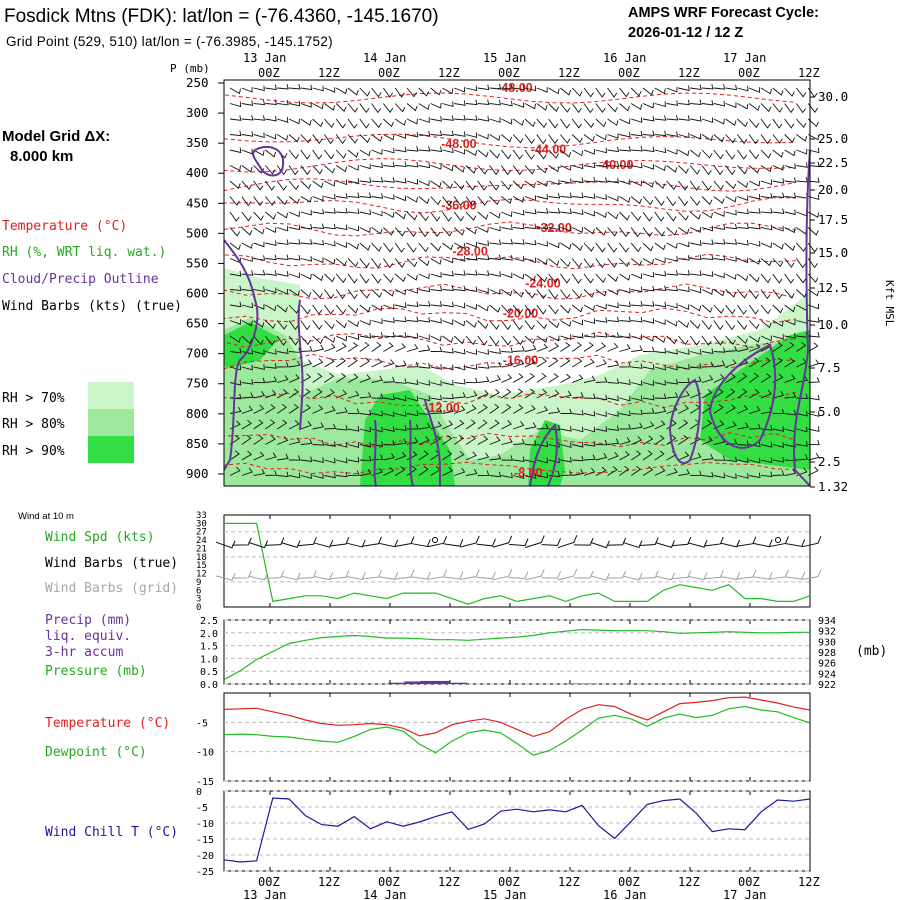 Image resolution: width=900 pixels, height=900 pixels. What do you see at coordinates (225, 544) in the screenshot?
I see `barb-true` at bounding box center [225, 544].